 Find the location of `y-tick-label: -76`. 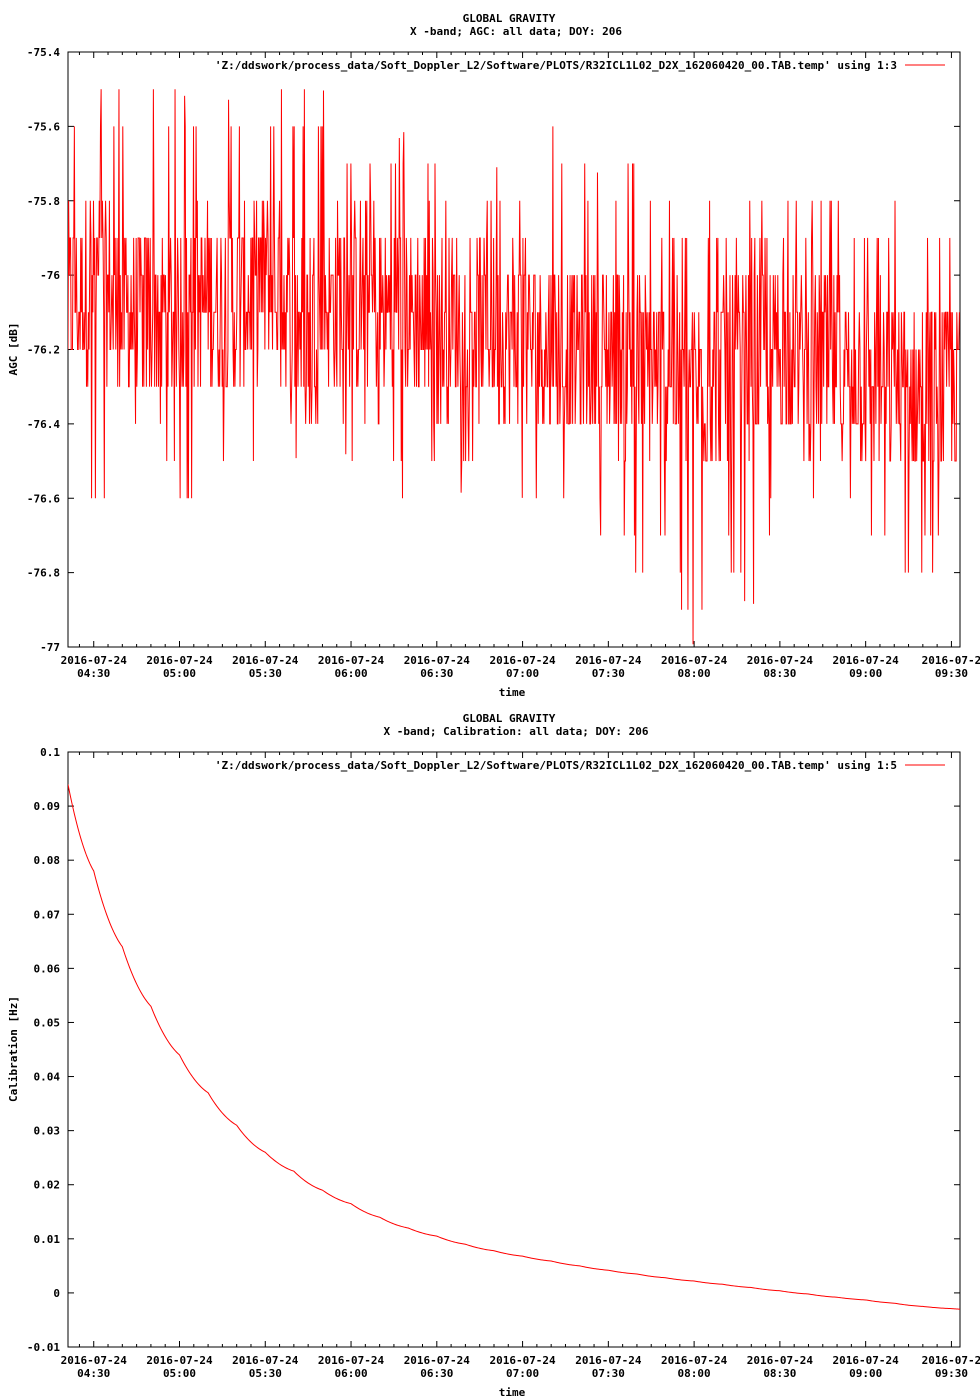

y-tick-label: -76 is located at coordinates (50, 275).